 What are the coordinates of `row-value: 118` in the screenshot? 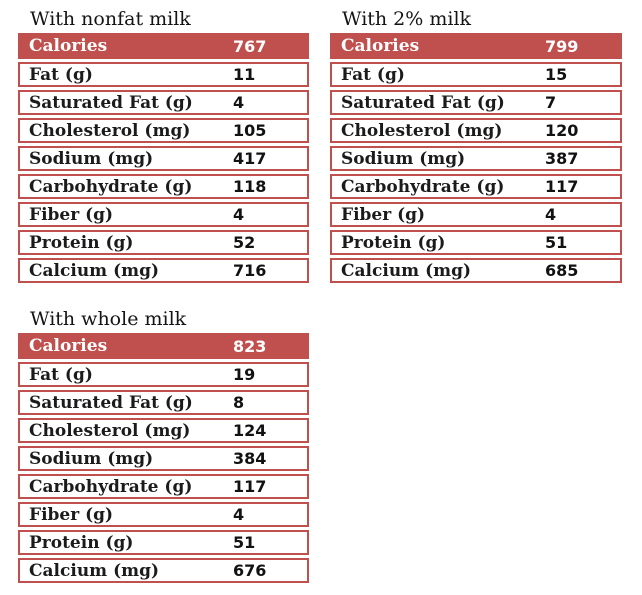 It's located at (250, 186).